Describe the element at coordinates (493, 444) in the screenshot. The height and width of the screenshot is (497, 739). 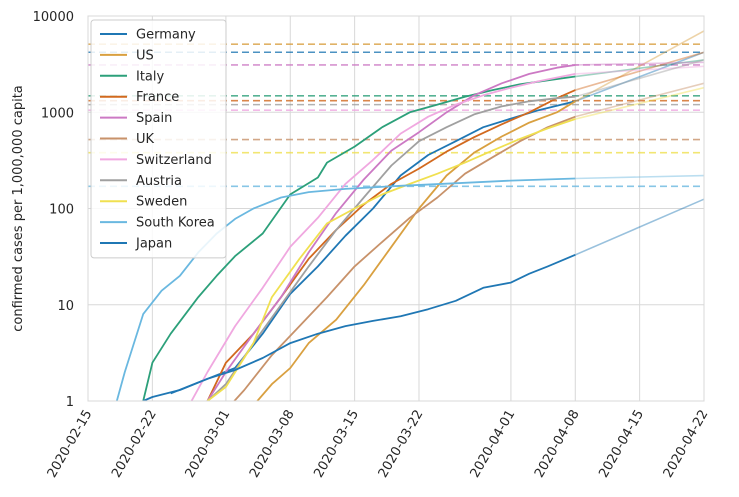
I see `x-tick-label: 2020-04-01` at that location.